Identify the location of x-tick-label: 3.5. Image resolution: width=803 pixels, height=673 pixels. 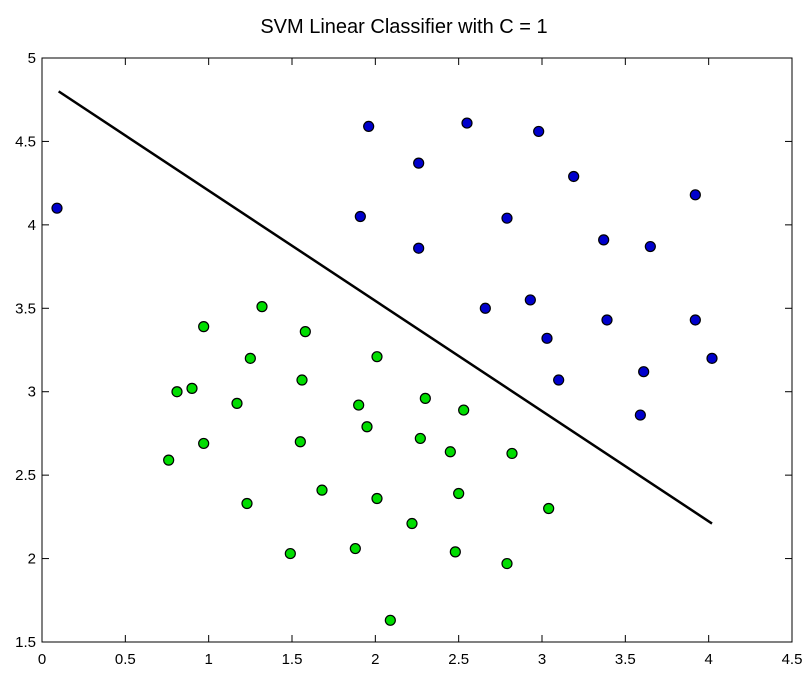
(625, 659).